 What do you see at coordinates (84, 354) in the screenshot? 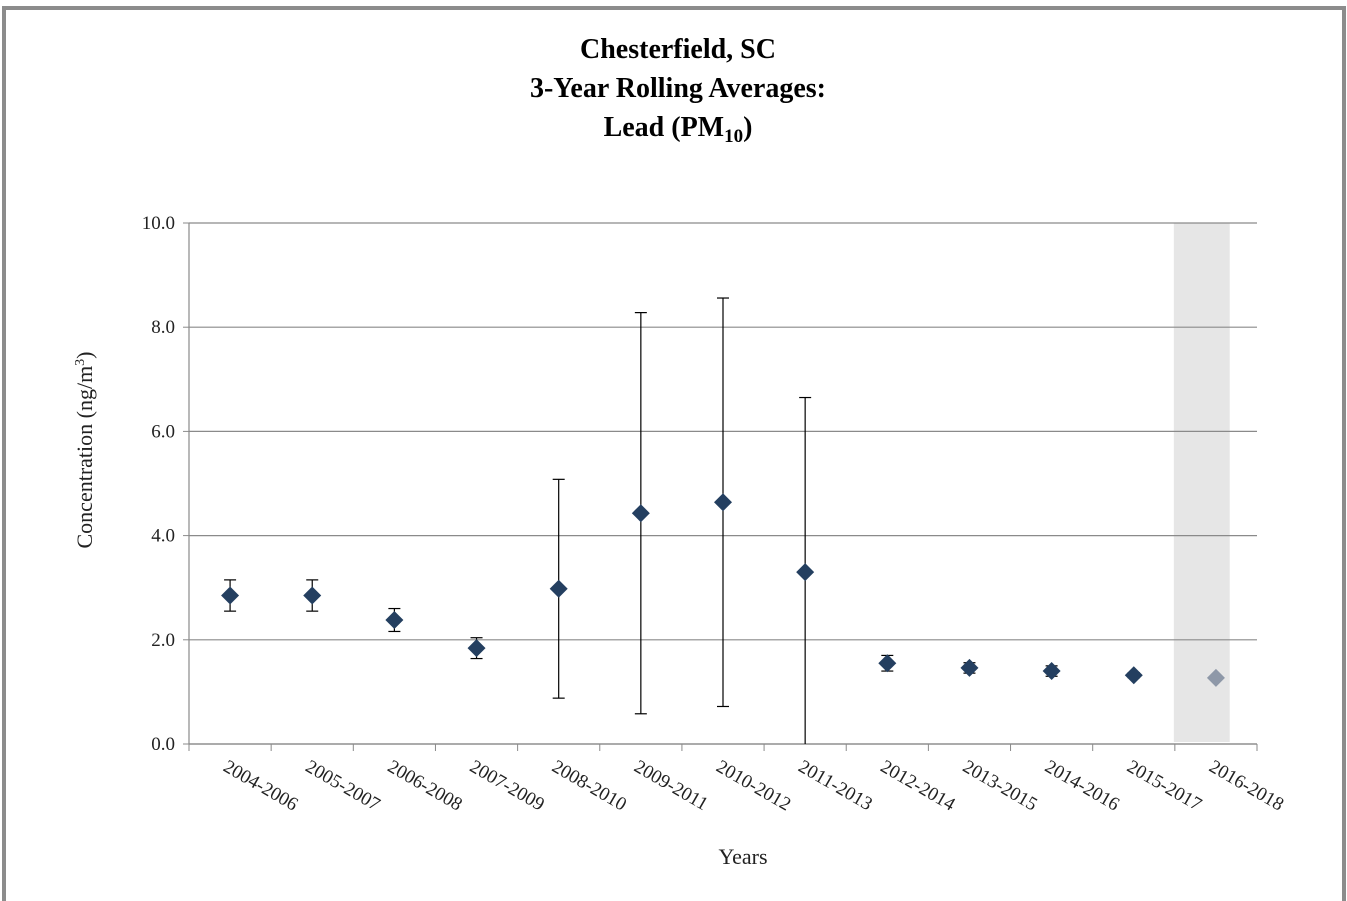
I see `y-label-part: )` at bounding box center [84, 354].